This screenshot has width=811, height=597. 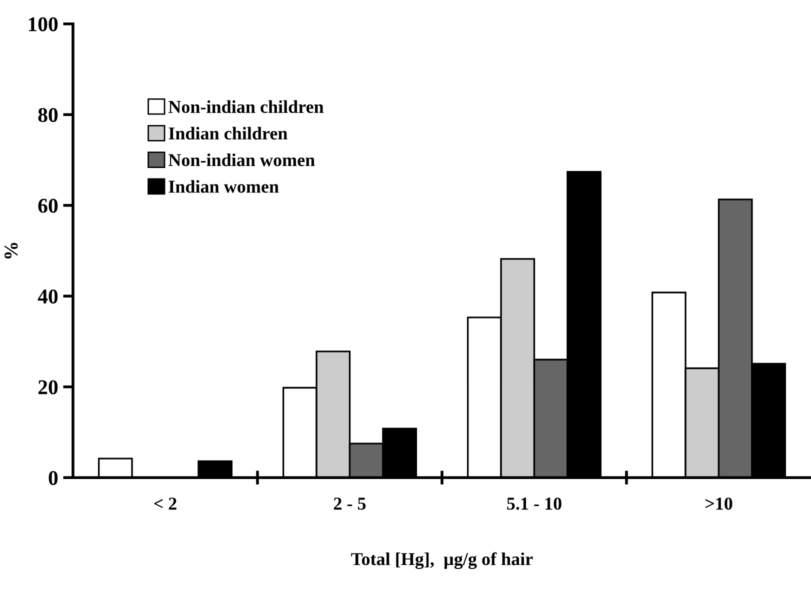 I want to click on y-tick-label: 100, so click(x=43, y=24).